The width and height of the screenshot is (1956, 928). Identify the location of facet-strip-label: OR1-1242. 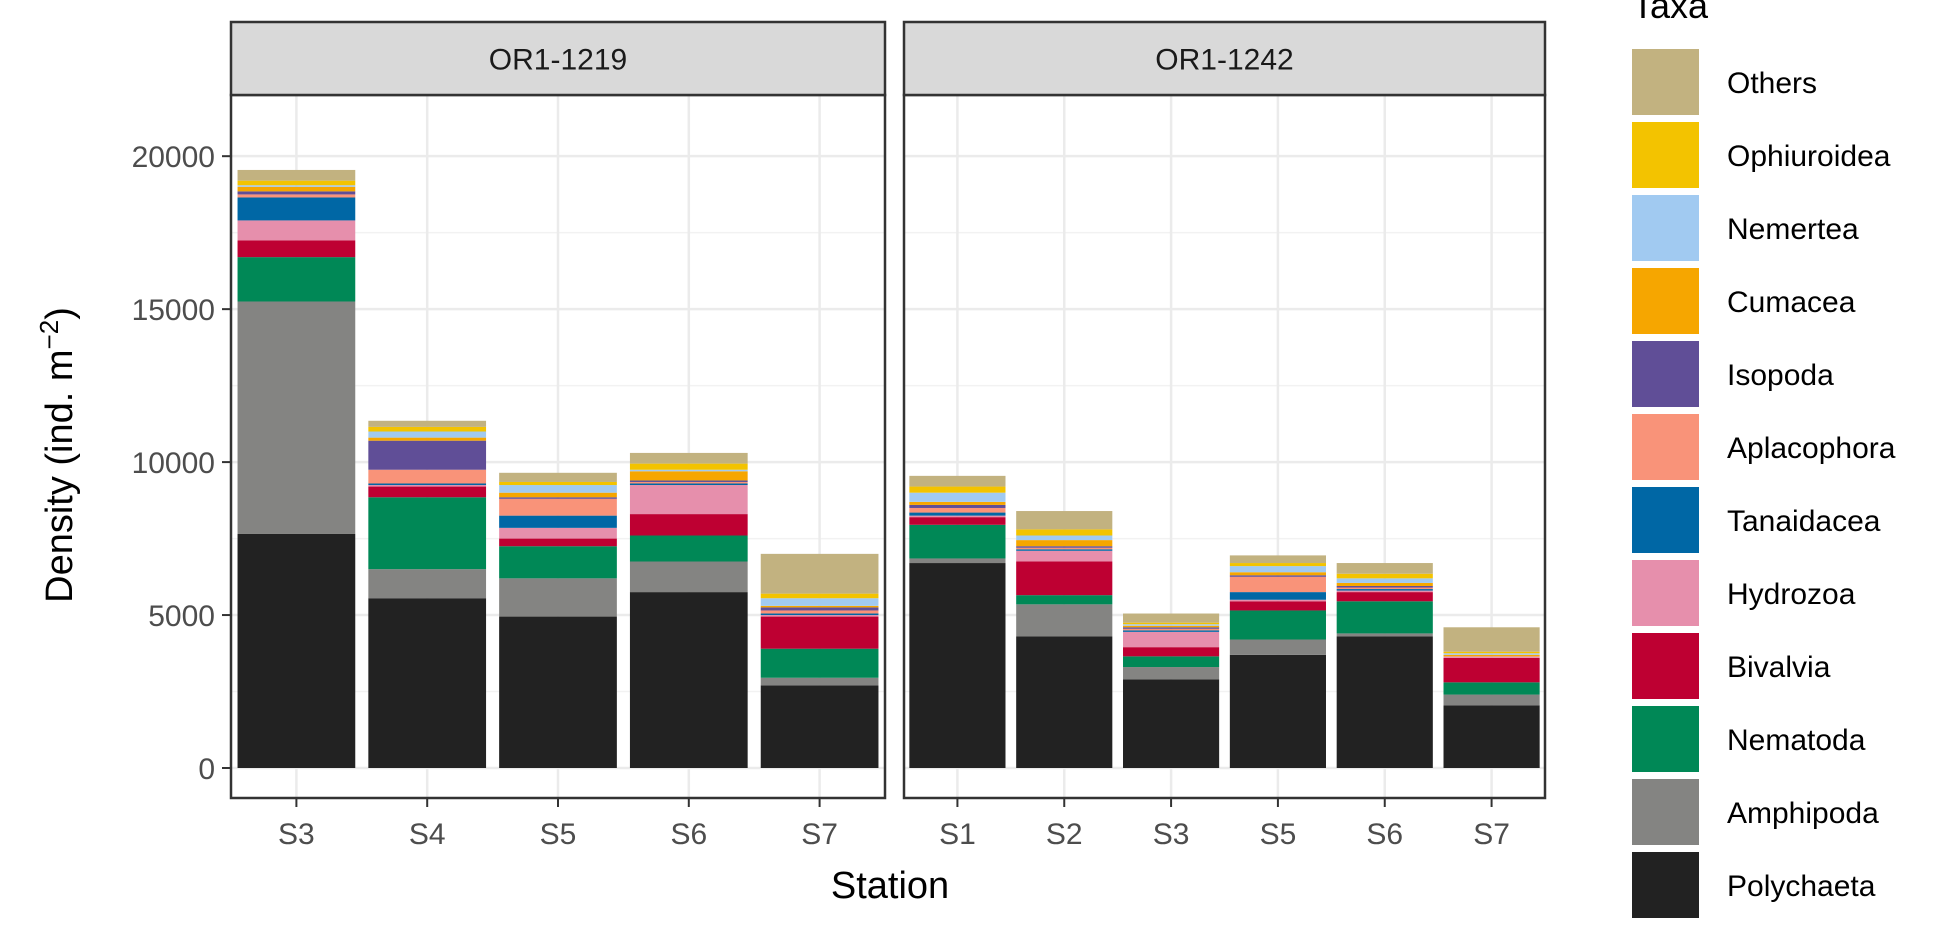
(1224, 60).